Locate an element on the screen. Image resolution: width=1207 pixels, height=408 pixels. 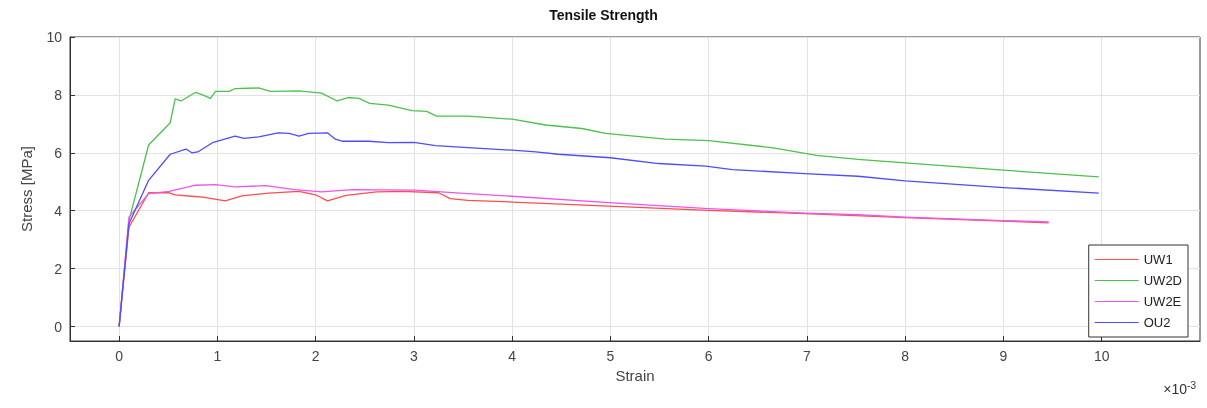
y-tick-label: 0 is located at coordinates (58, 326).